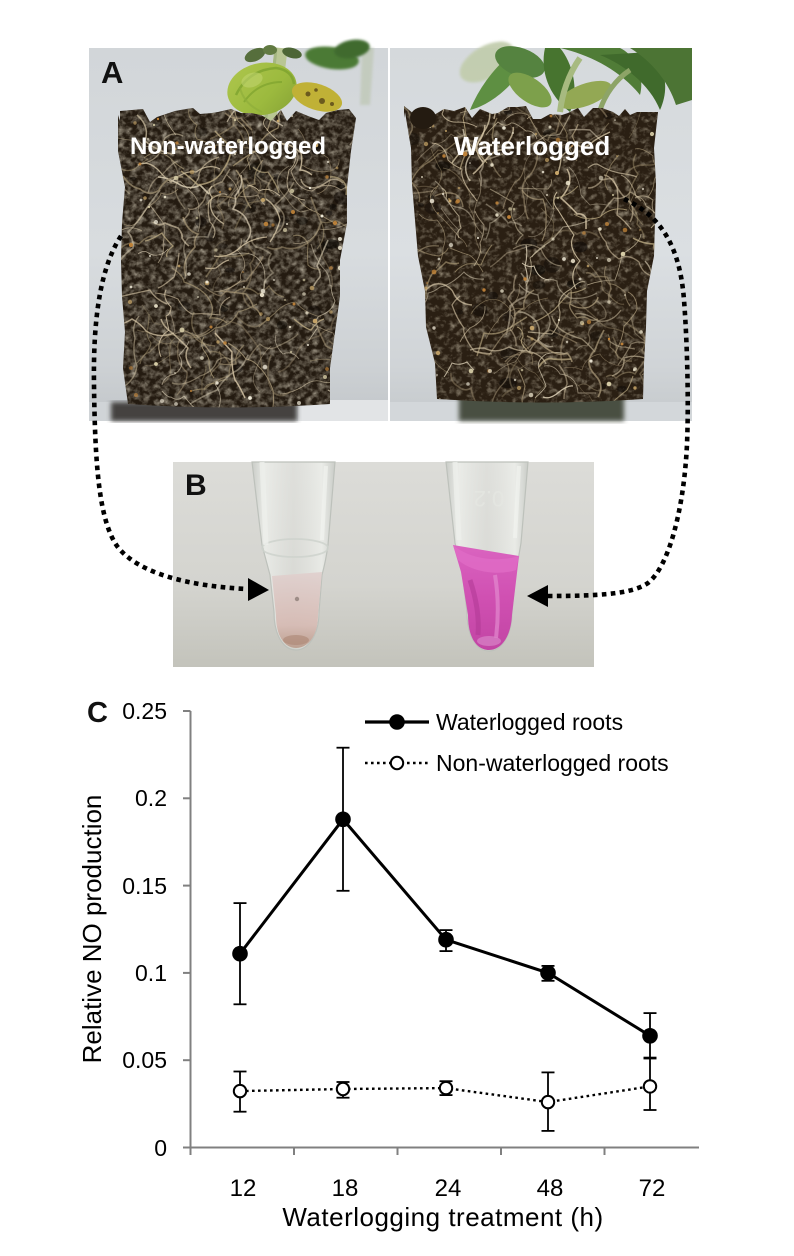  What do you see at coordinates (160, 1148) in the screenshot?
I see `svg-text: 0` at bounding box center [160, 1148].